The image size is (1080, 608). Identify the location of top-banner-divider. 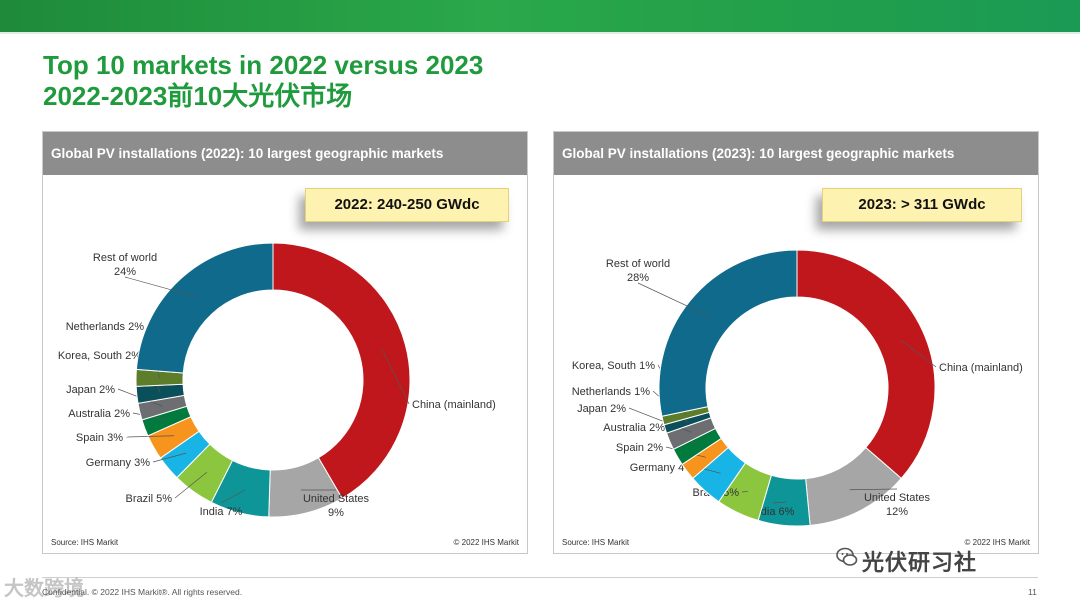
(540, 33).